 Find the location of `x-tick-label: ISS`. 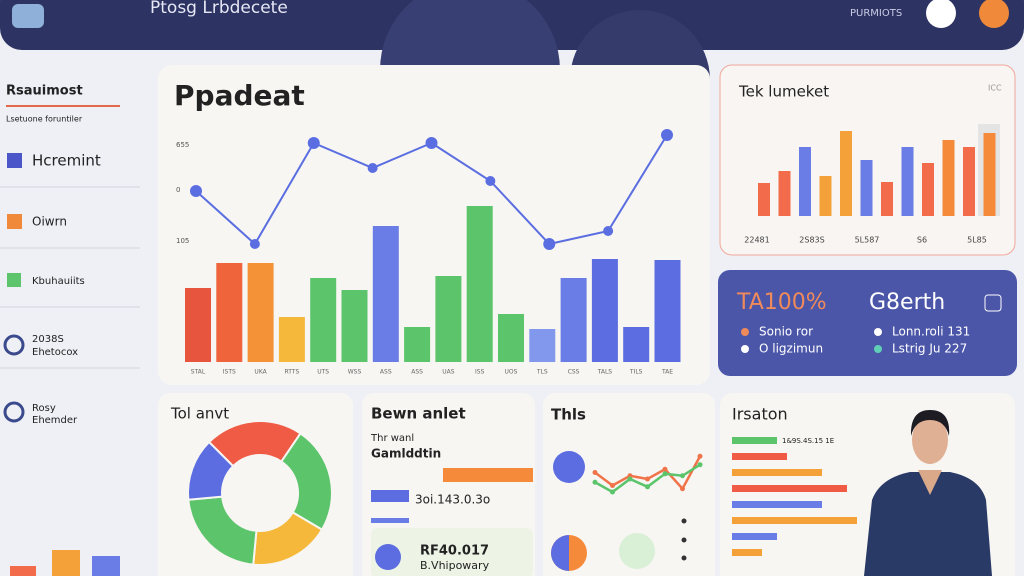

x-tick-label: ISS is located at coordinates (480, 372).